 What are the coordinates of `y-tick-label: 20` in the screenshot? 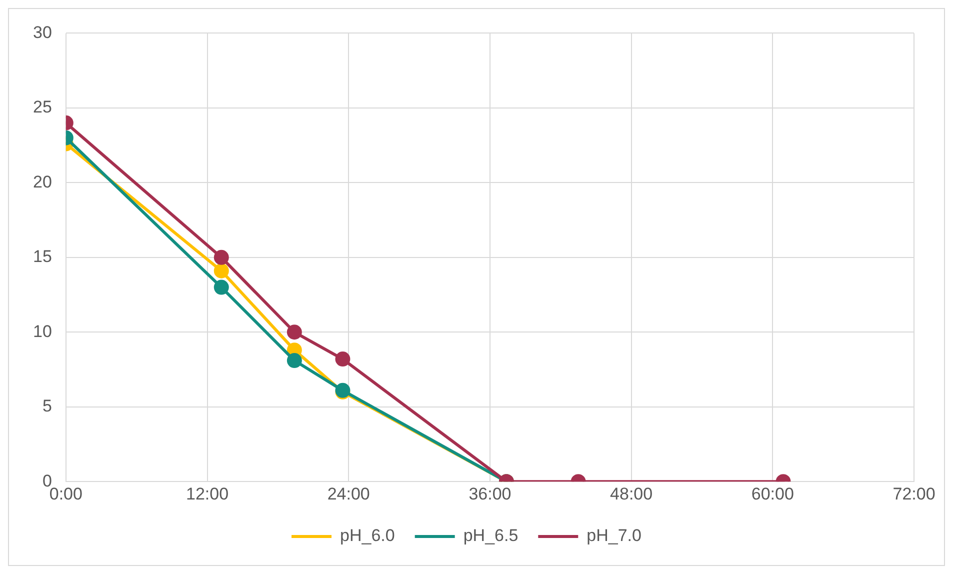 It's located at (42, 182).